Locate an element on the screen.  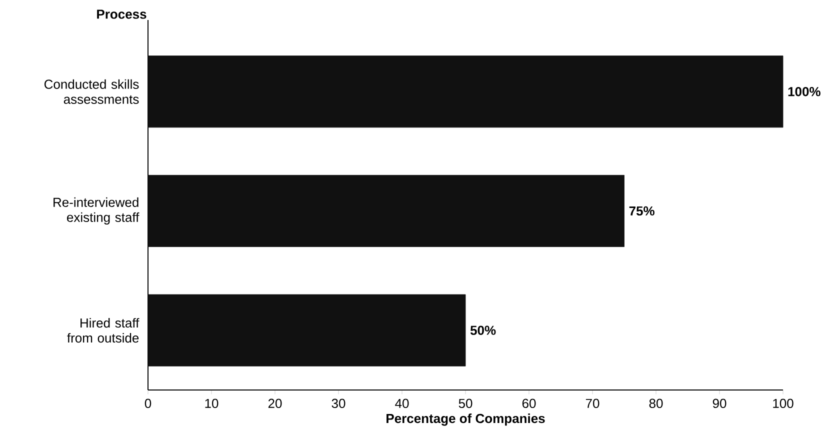
y-tick-label: Re-interviewed existing staff is located at coordinates (97, 211).